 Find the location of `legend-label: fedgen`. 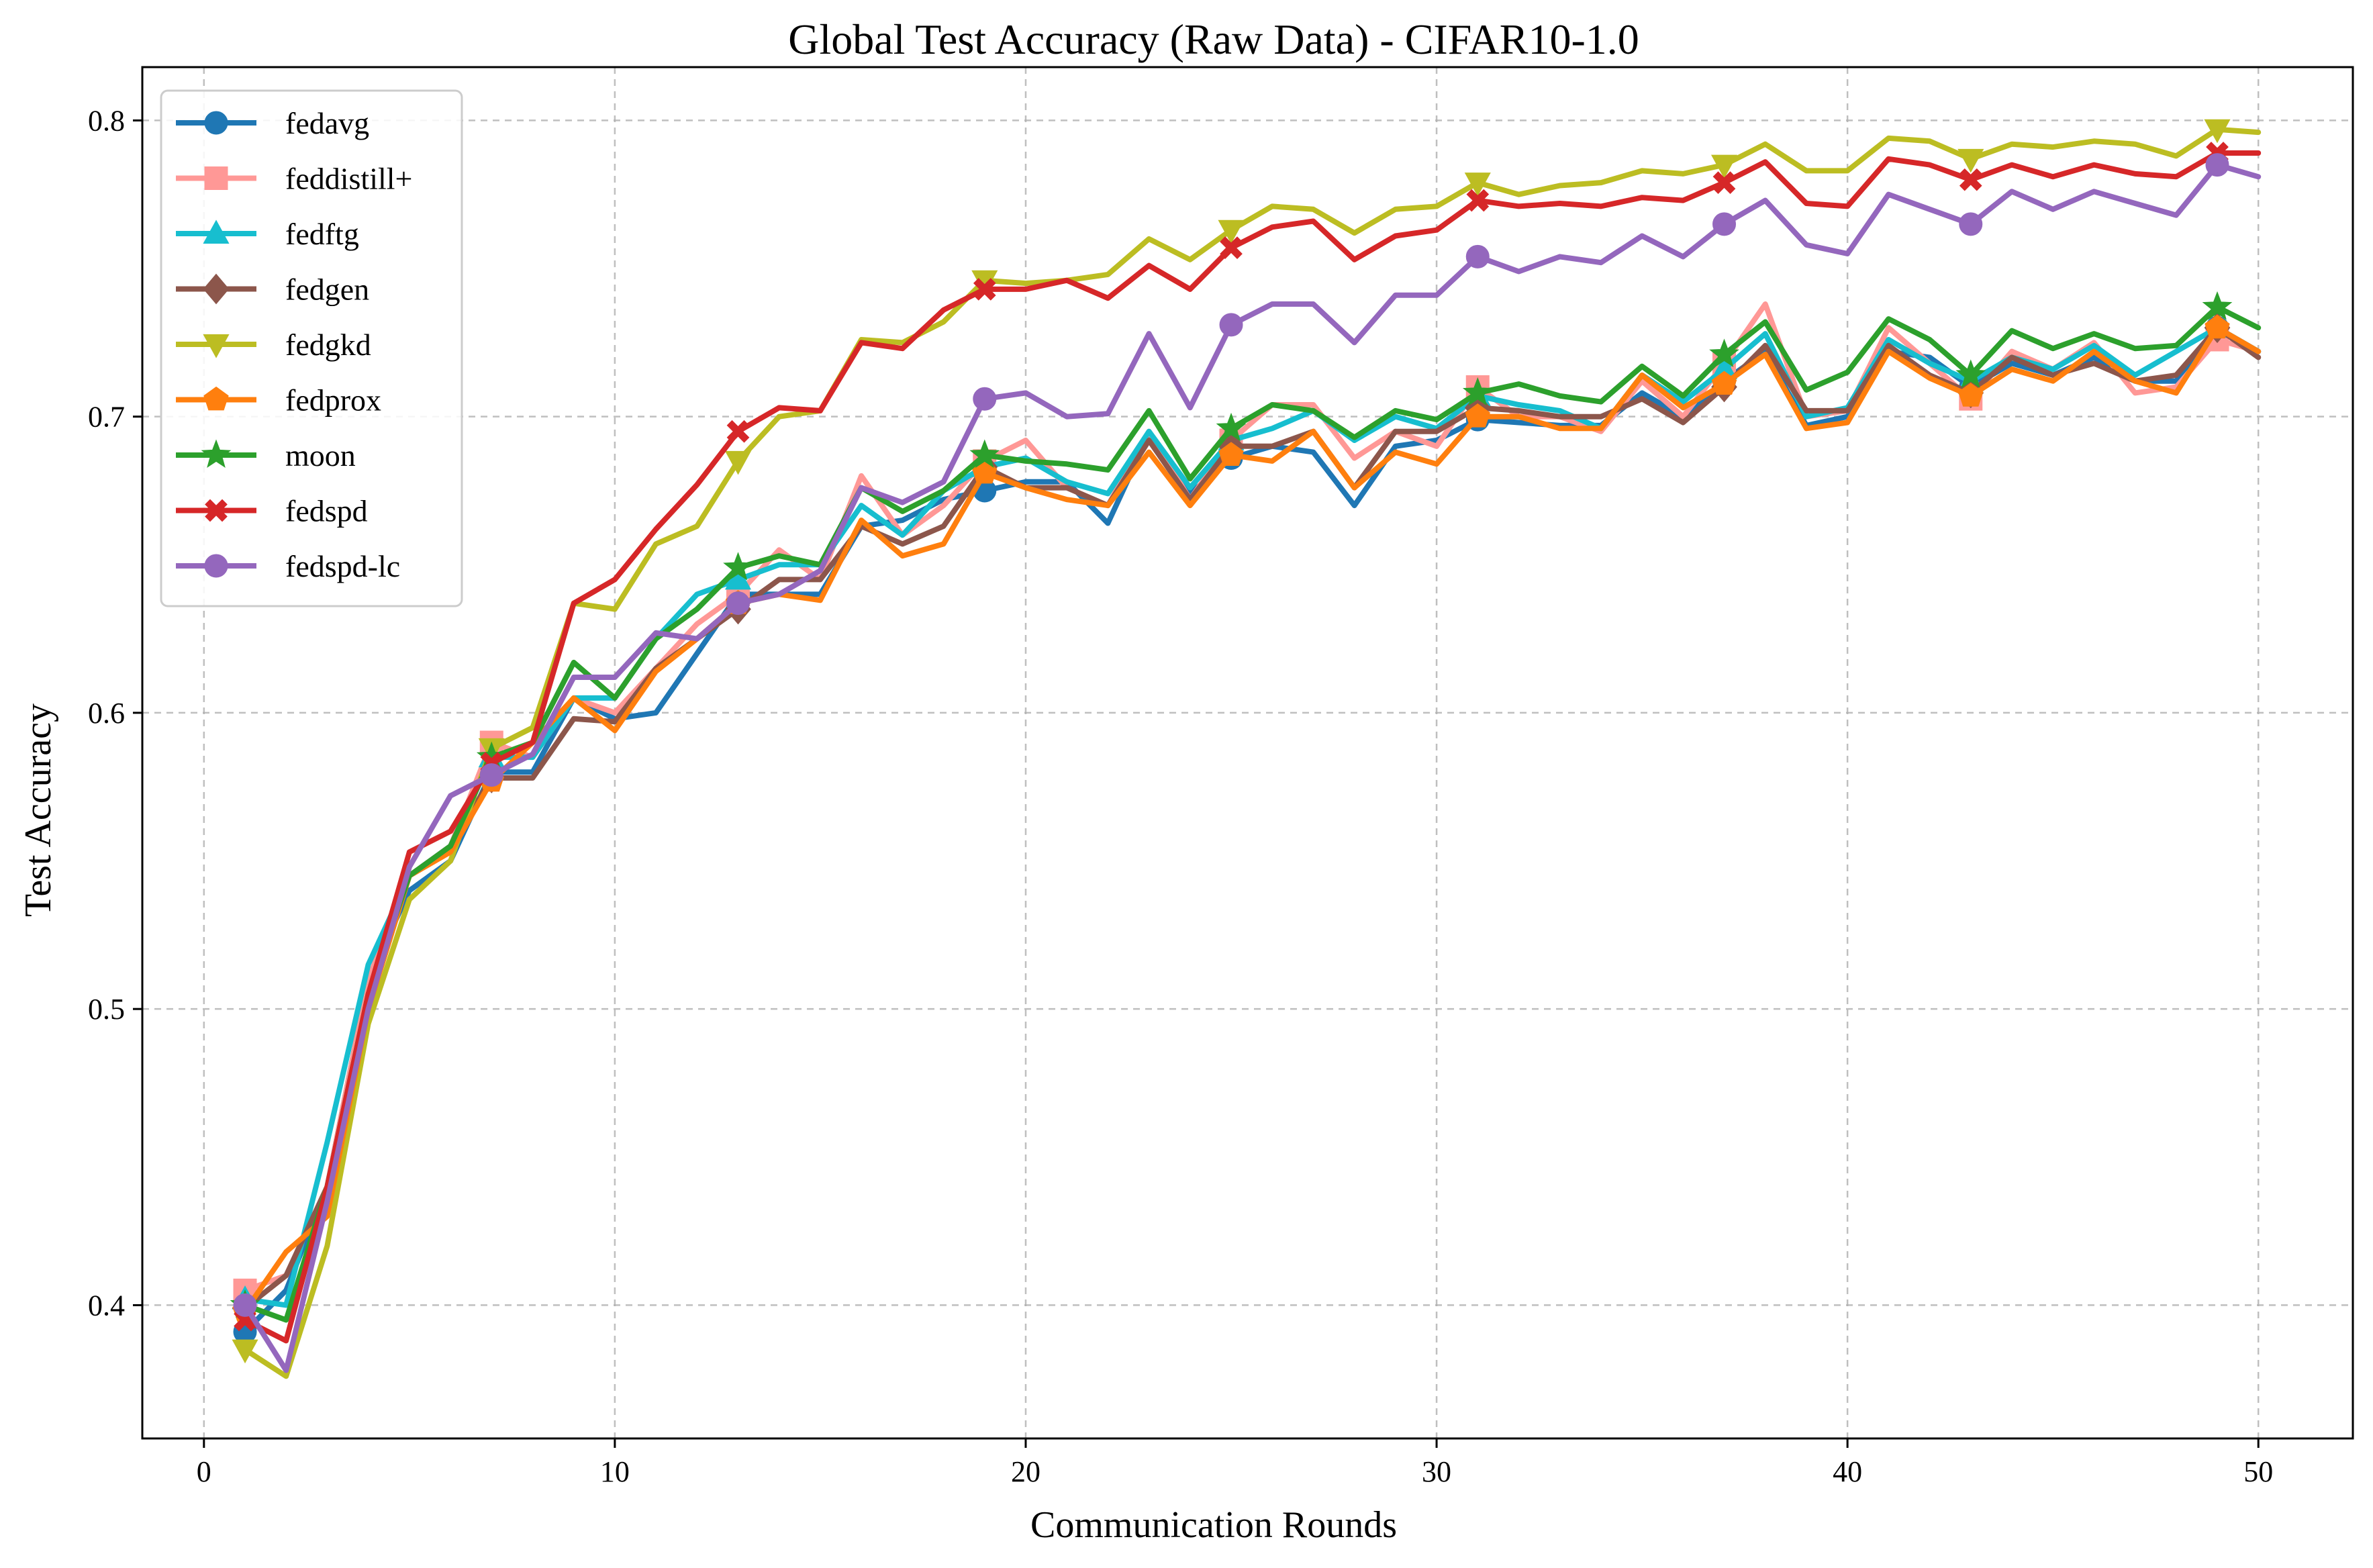

legend-label: fedgen is located at coordinates (327, 290).